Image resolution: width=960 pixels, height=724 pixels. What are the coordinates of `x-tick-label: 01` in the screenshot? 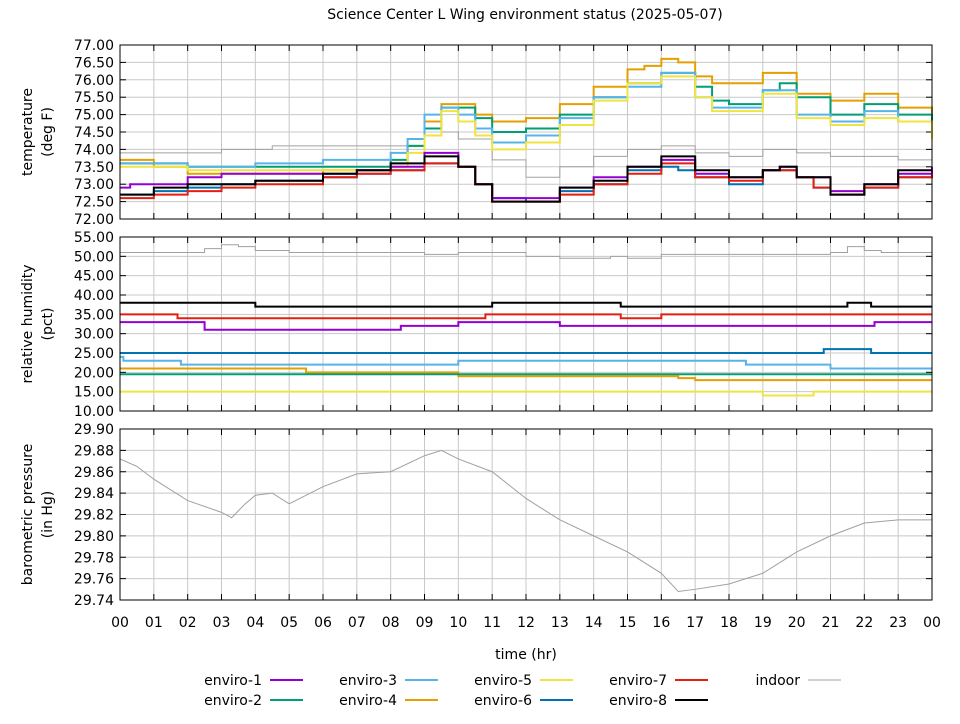 It's located at (154, 623).